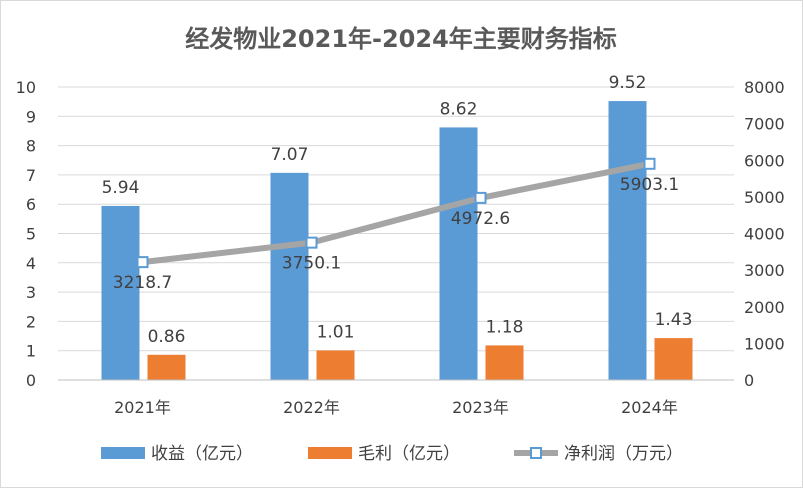 The height and width of the screenshot is (492, 803). Describe the element at coordinates (31, 204) in the screenshot. I see `left-axis-tick-label: 6` at that location.